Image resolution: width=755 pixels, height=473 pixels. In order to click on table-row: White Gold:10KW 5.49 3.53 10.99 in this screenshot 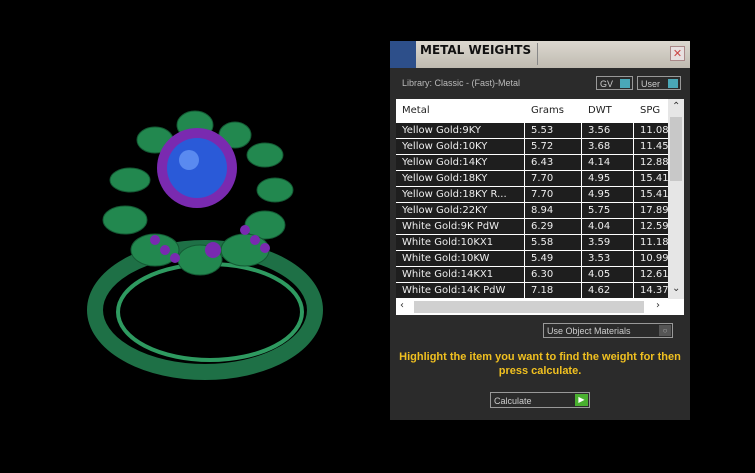, I will do `click(532, 258)`.